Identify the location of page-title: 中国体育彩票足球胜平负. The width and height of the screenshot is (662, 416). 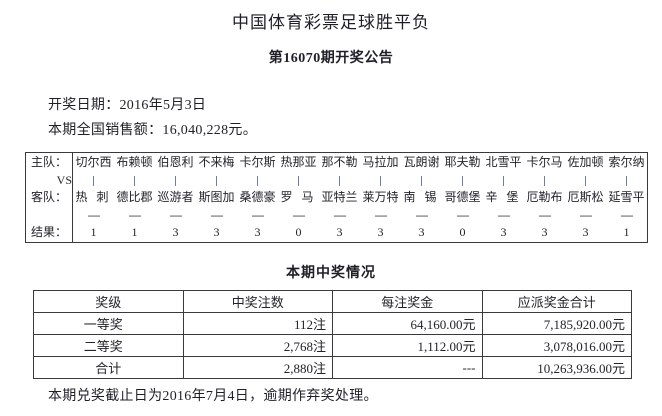
(331, 22).